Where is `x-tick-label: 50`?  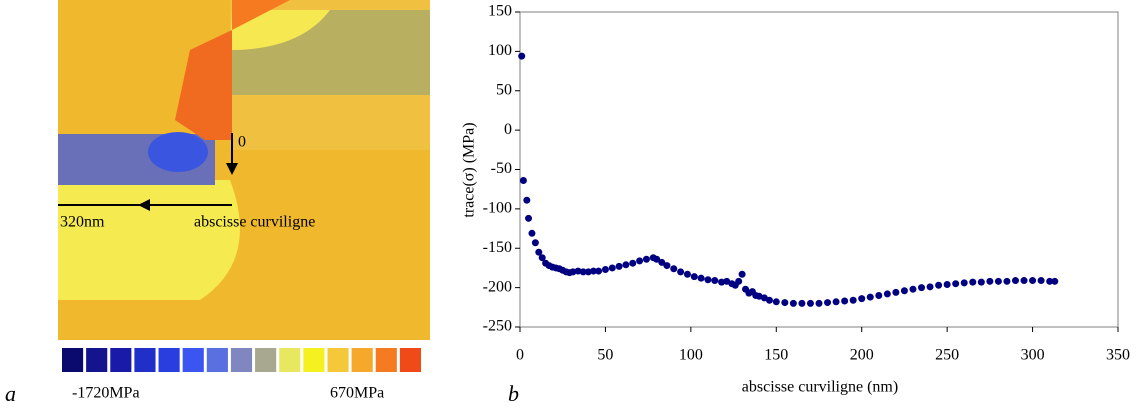 x-tick-label: 50 is located at coordinates (605, 355).